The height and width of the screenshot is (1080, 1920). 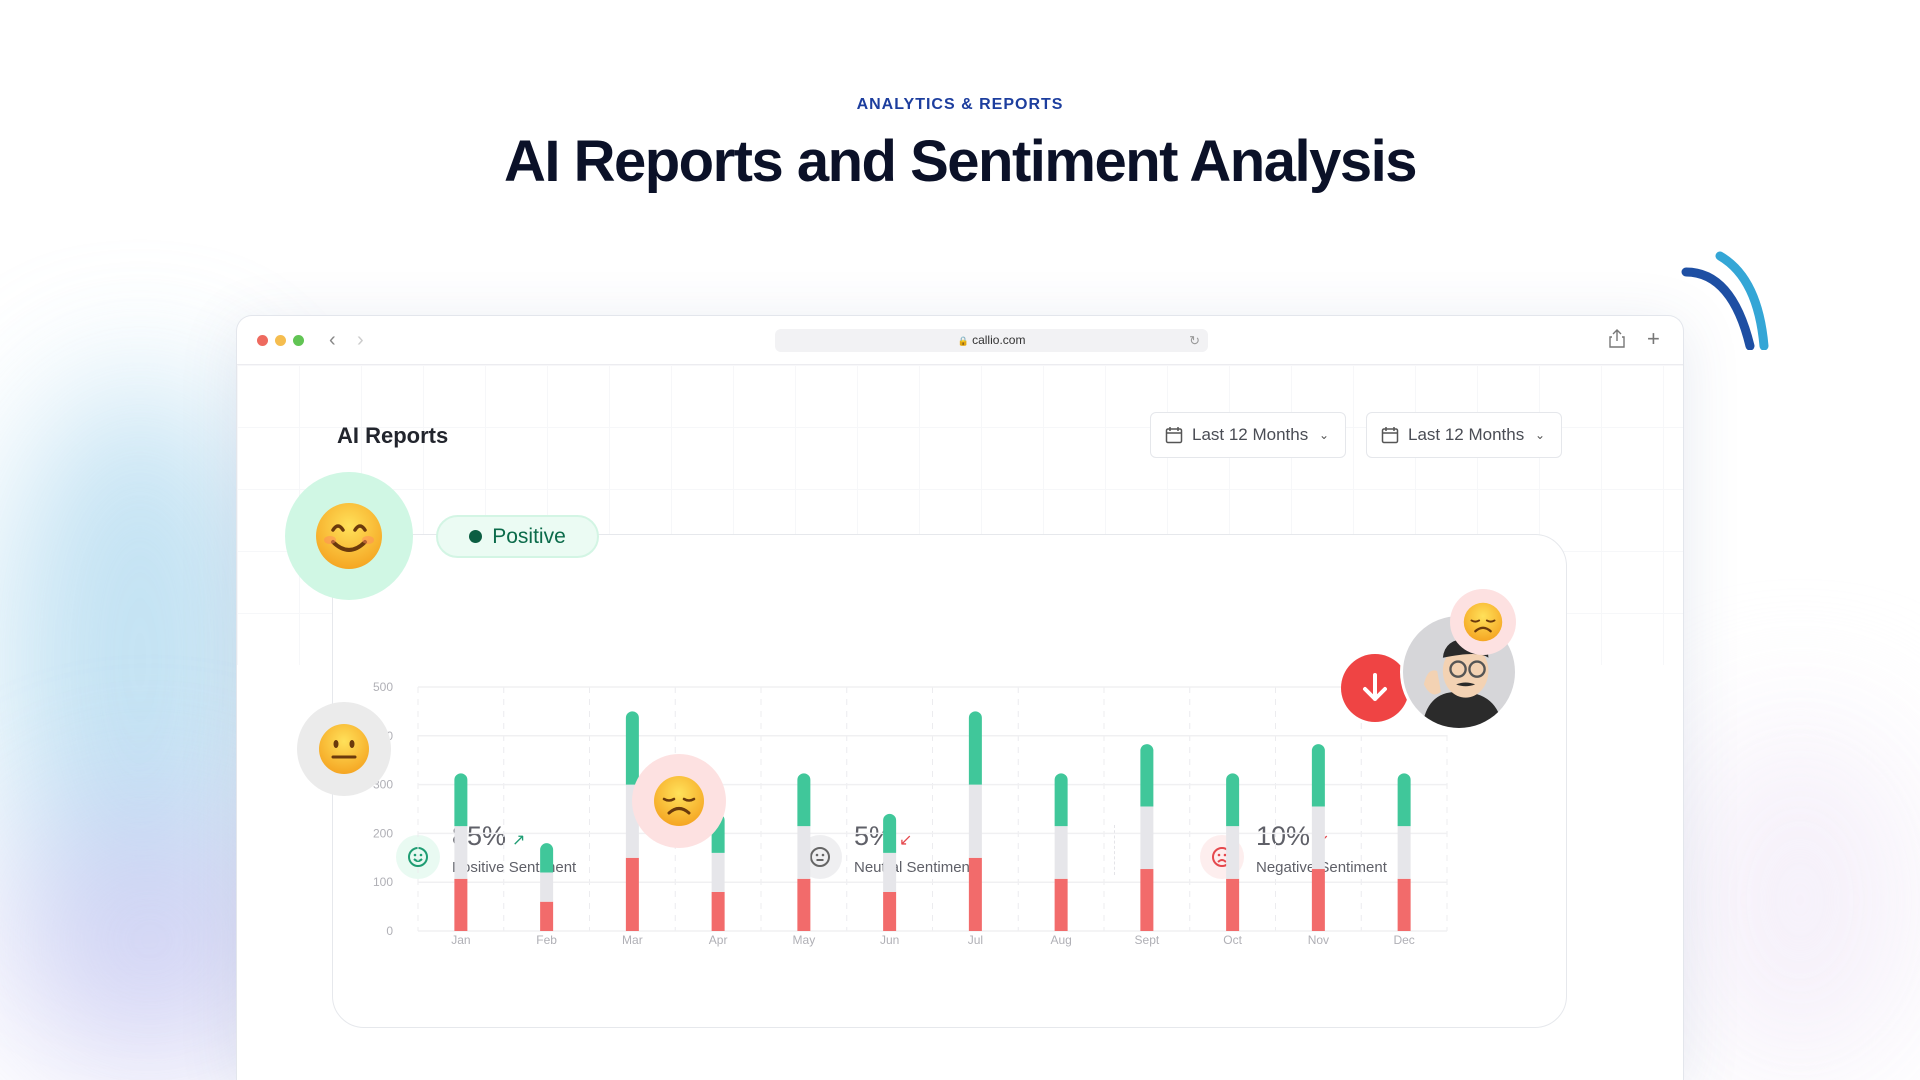 What do you see at coordinates (963, 341) in the screenshot?
I see `lock-icon: 🔒` at bounding box center [963, 341].